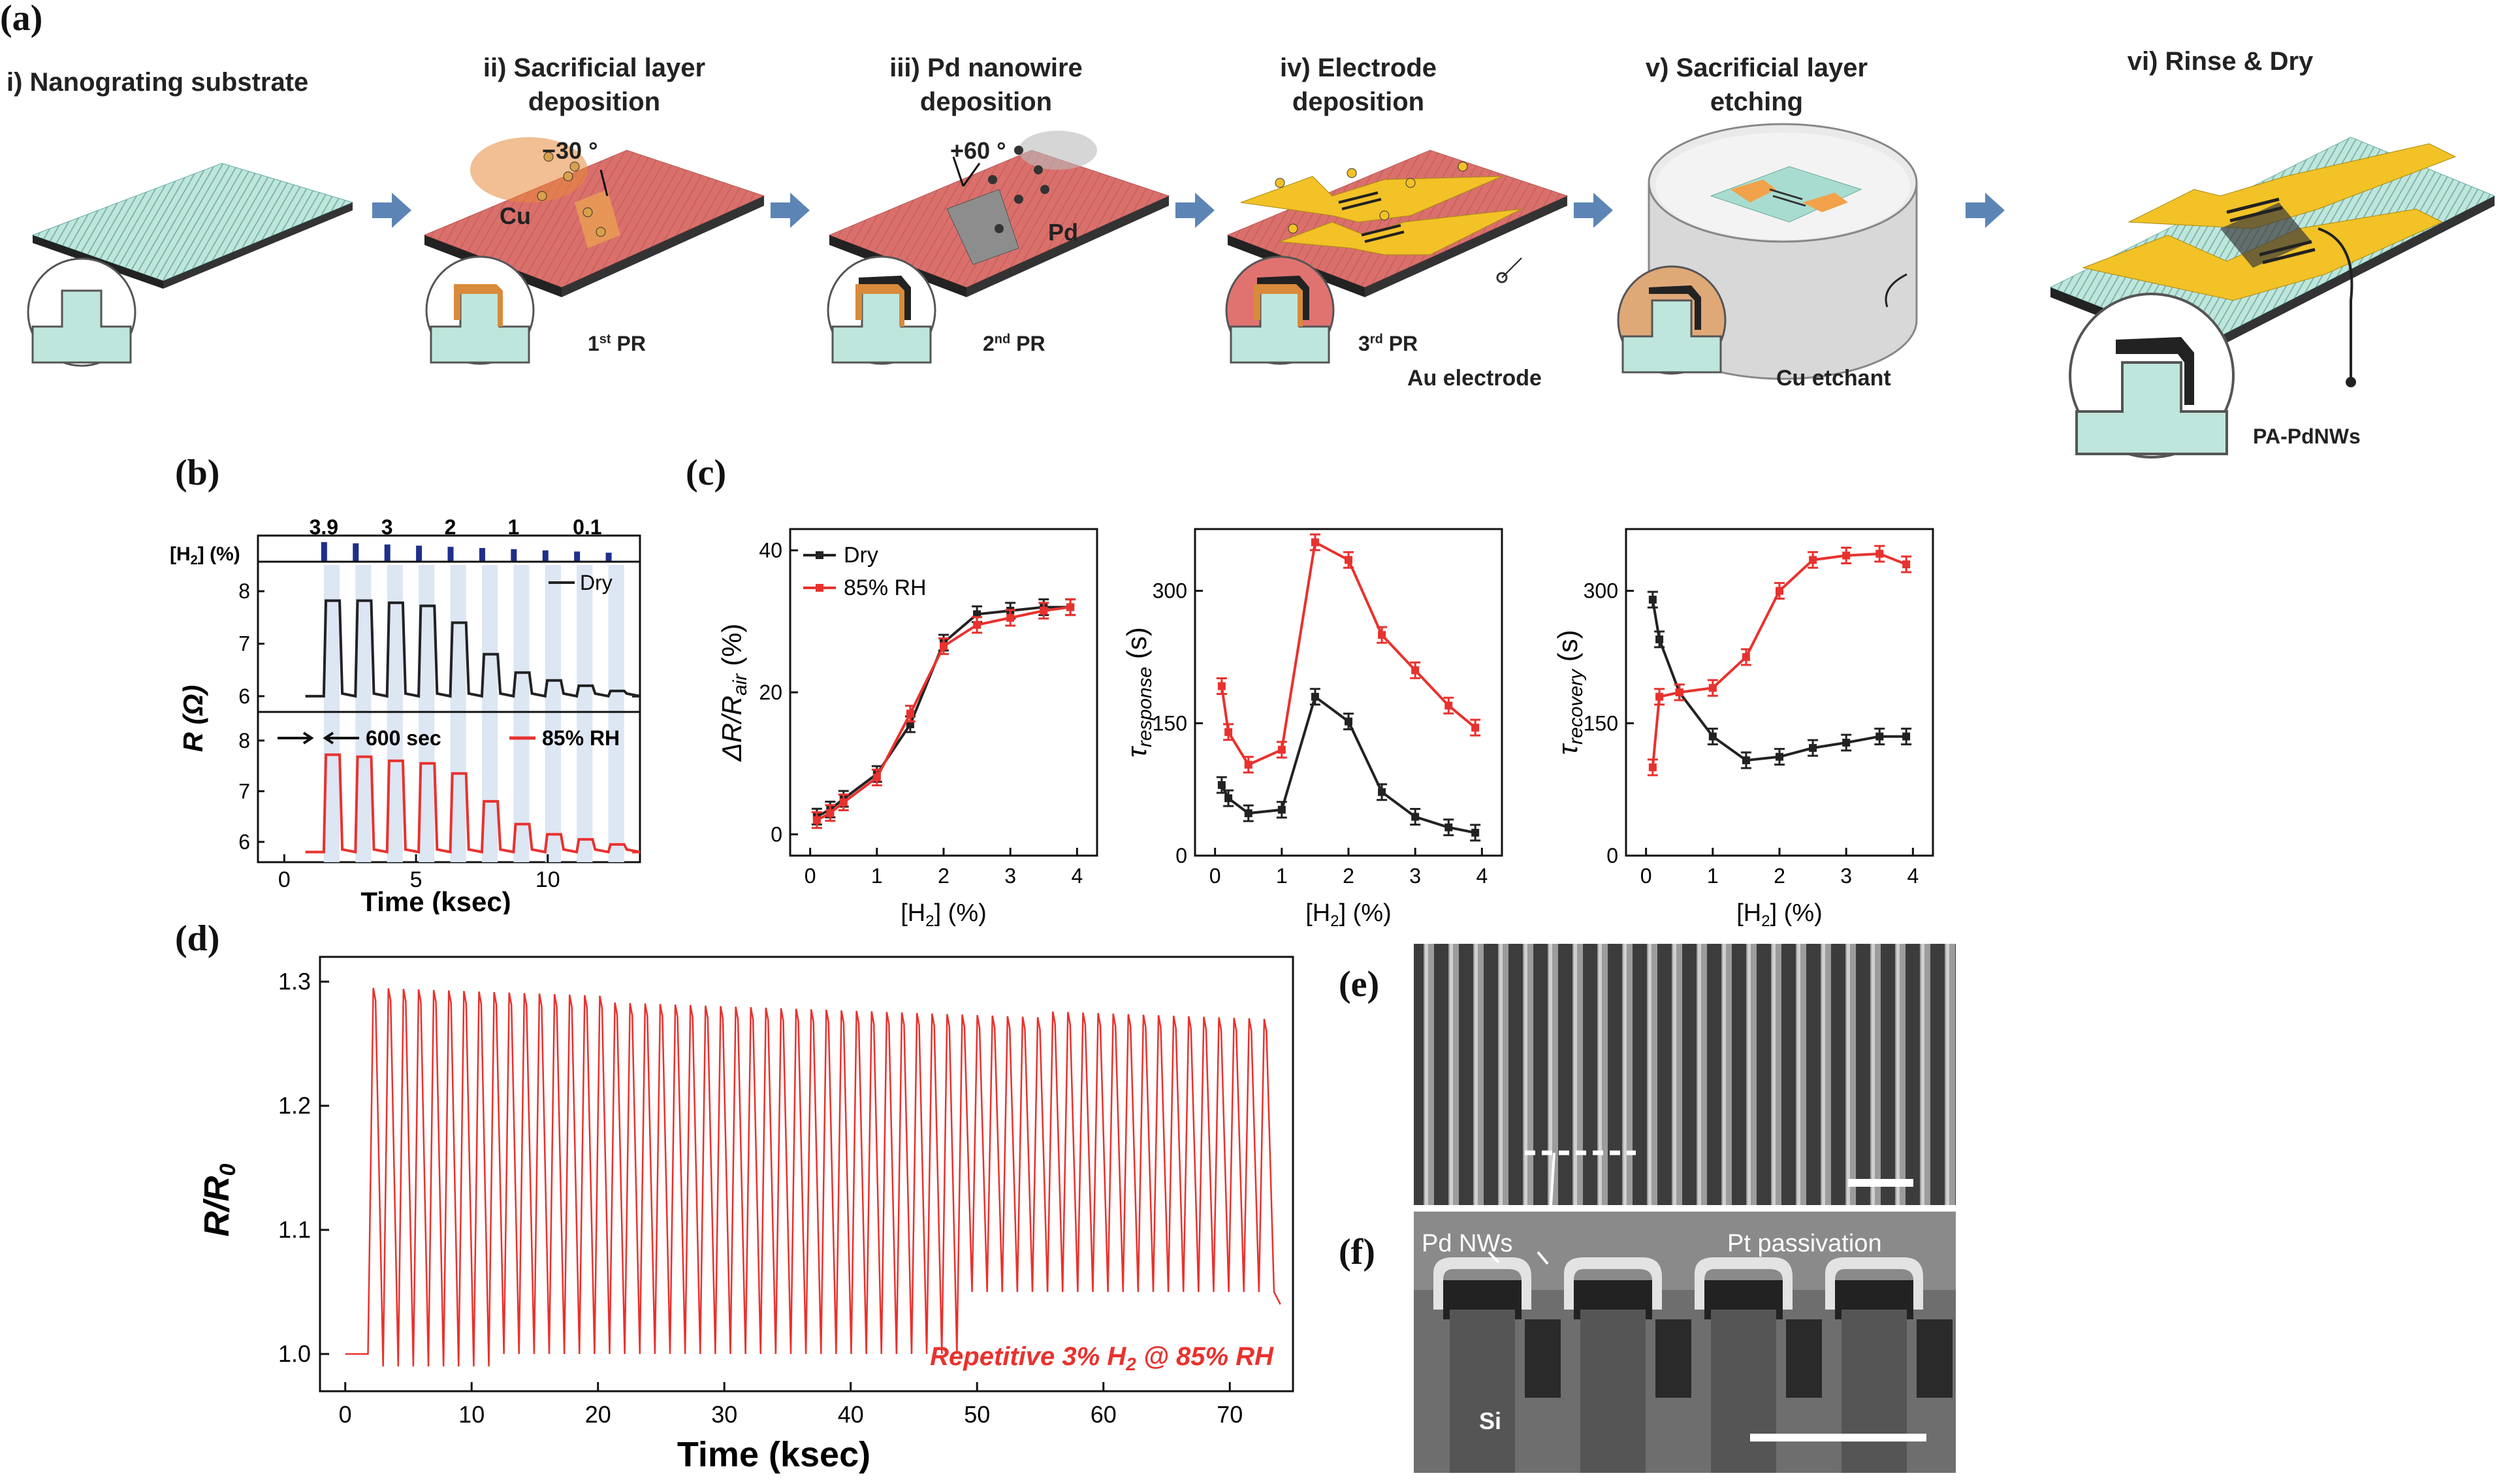 This screenshot has width=2520, height=1482. Describe the element at coordinates (473, 648) in the screenshot. I see `dry-trace` at that location.